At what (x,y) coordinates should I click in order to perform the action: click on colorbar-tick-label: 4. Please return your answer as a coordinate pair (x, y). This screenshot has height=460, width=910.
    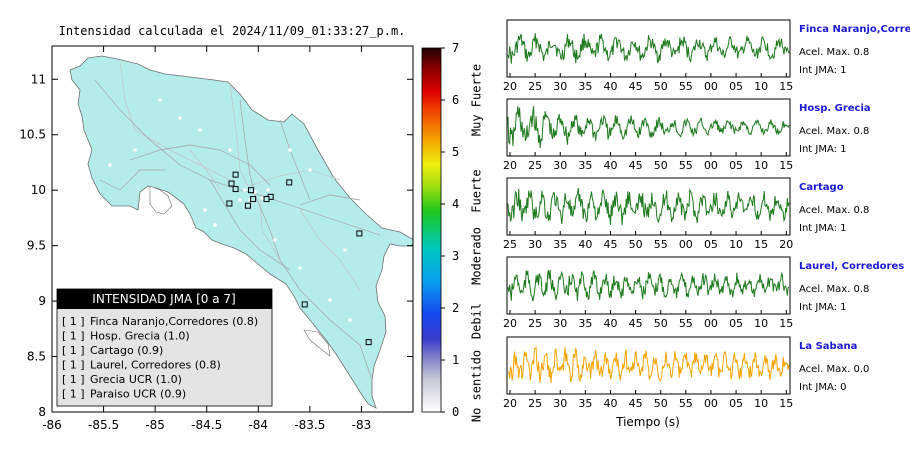
    Looking at the image, I should click on (455, 204).